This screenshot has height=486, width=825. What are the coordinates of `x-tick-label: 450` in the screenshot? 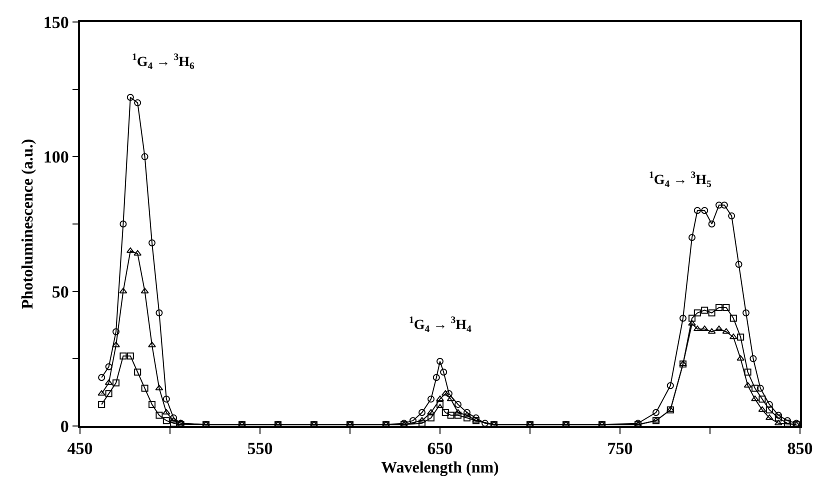 It's located at (80, 448).